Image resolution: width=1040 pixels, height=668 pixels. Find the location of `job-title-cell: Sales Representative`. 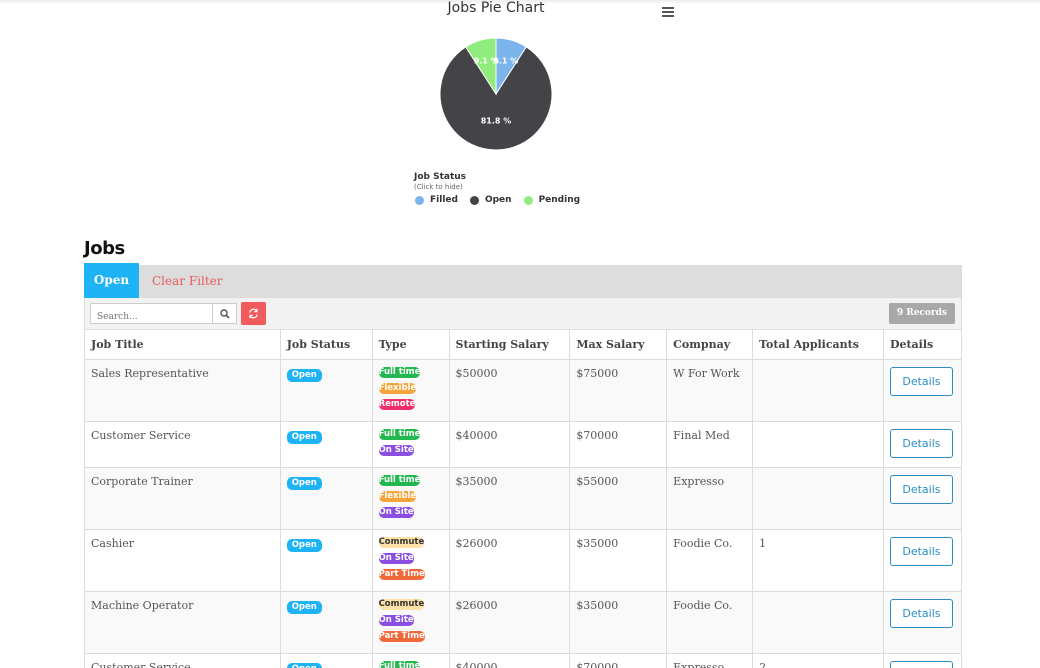

job-title-cell: Sales Representative is located at coordinates (182, 390).